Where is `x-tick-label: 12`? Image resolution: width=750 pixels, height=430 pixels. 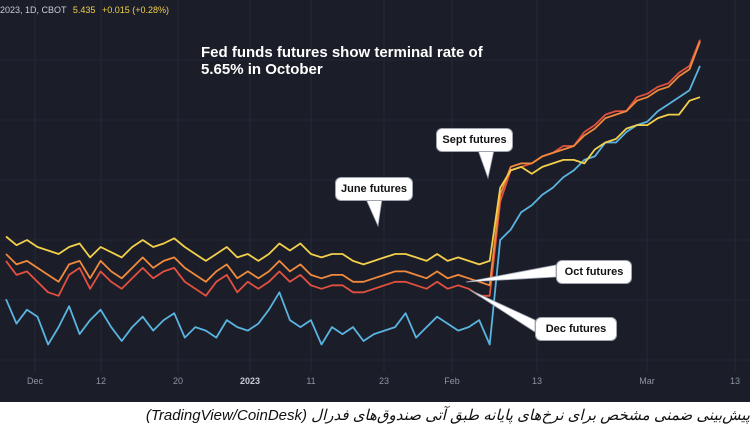
x-tick-label: 12 is located at coordinates (101, 381).